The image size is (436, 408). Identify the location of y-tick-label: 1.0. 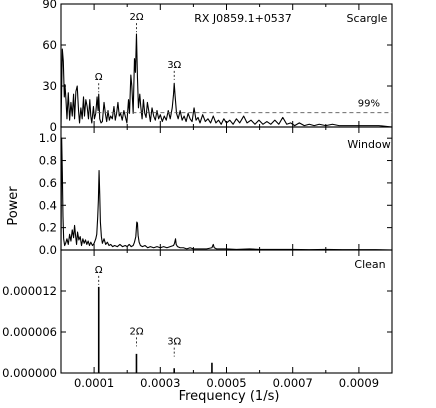
(48, 138).